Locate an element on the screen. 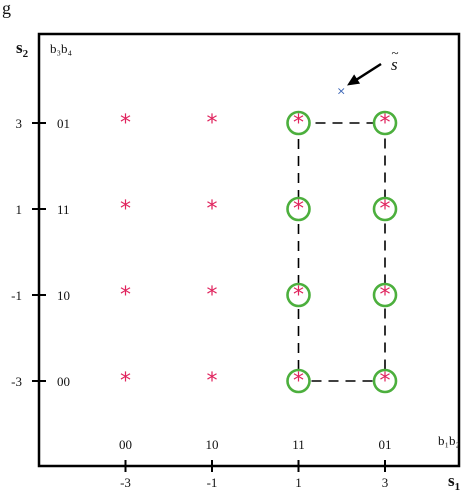 The width and height of the screenshot is (474, 492). decision-region-box is located at coordinates (341, 252).